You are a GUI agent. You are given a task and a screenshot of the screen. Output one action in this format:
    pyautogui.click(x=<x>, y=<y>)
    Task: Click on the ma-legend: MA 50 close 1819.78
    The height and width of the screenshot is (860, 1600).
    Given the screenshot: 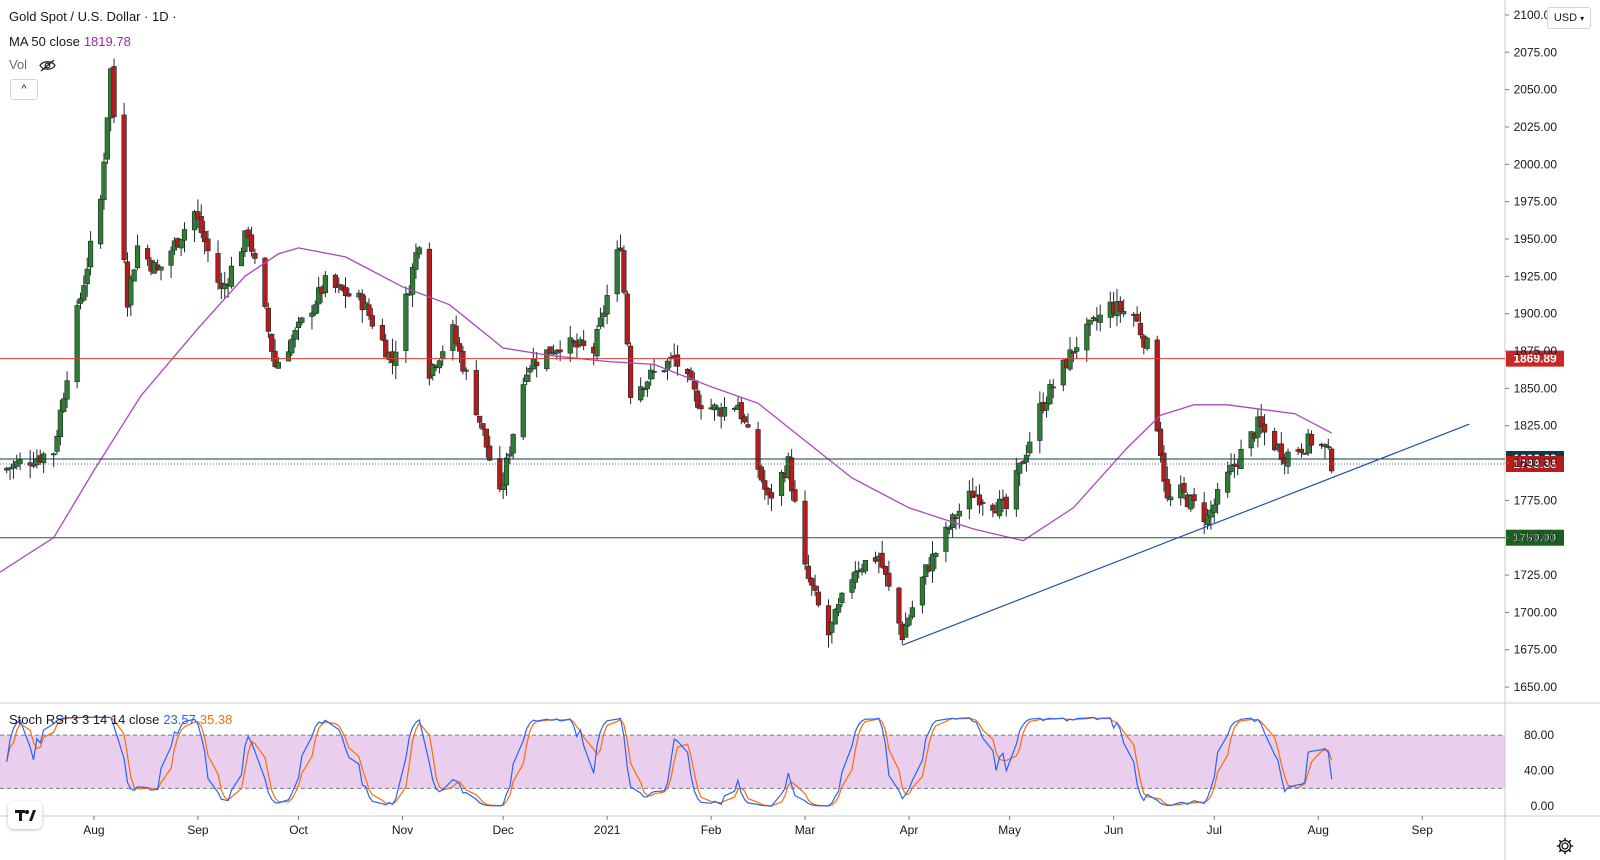 What is the action you would take?
    pyautogui.click(x=70, y=41)
    